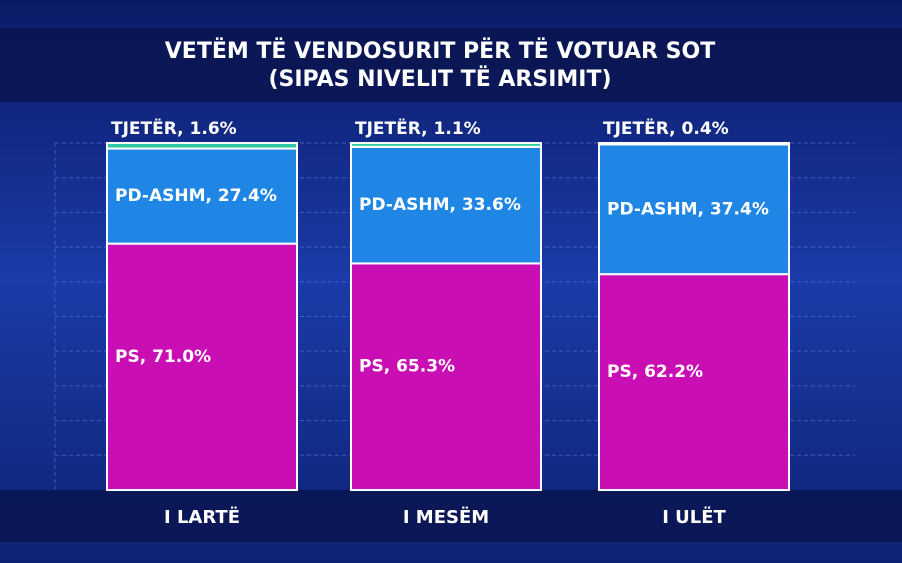 Image resolution: width=902 pixels, height=563 pixels. I want to click on value-label: , 33.6%, so click(485, 205).